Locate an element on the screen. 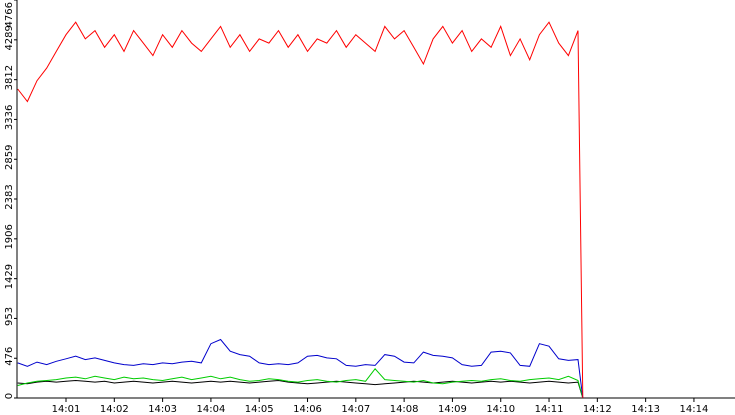  x-tick-label: 14:02 is located at coordinates (114, 409).